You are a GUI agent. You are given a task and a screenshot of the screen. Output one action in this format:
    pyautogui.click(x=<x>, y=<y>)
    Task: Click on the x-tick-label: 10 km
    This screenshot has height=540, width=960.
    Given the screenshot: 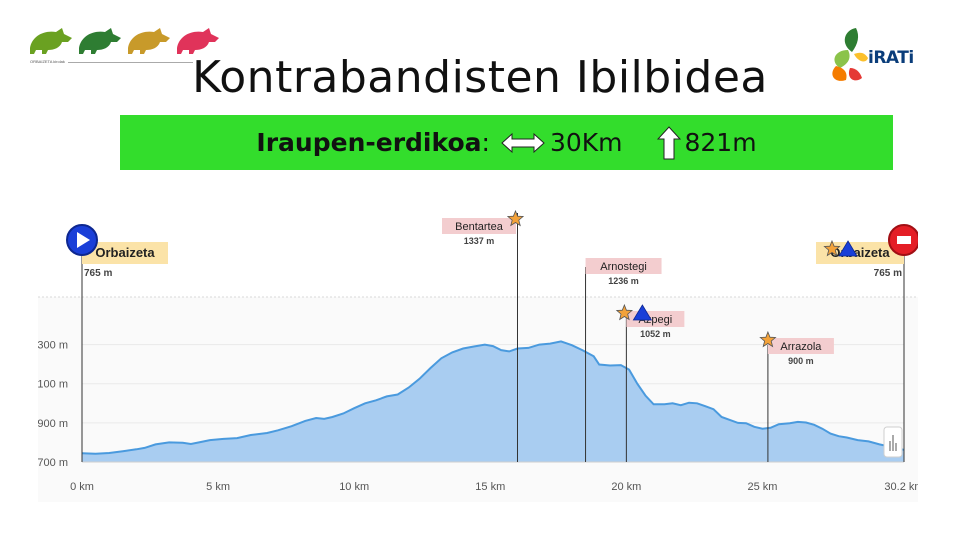 What is the action you would take?
    pyautogui.click(x=354, y=487)
    